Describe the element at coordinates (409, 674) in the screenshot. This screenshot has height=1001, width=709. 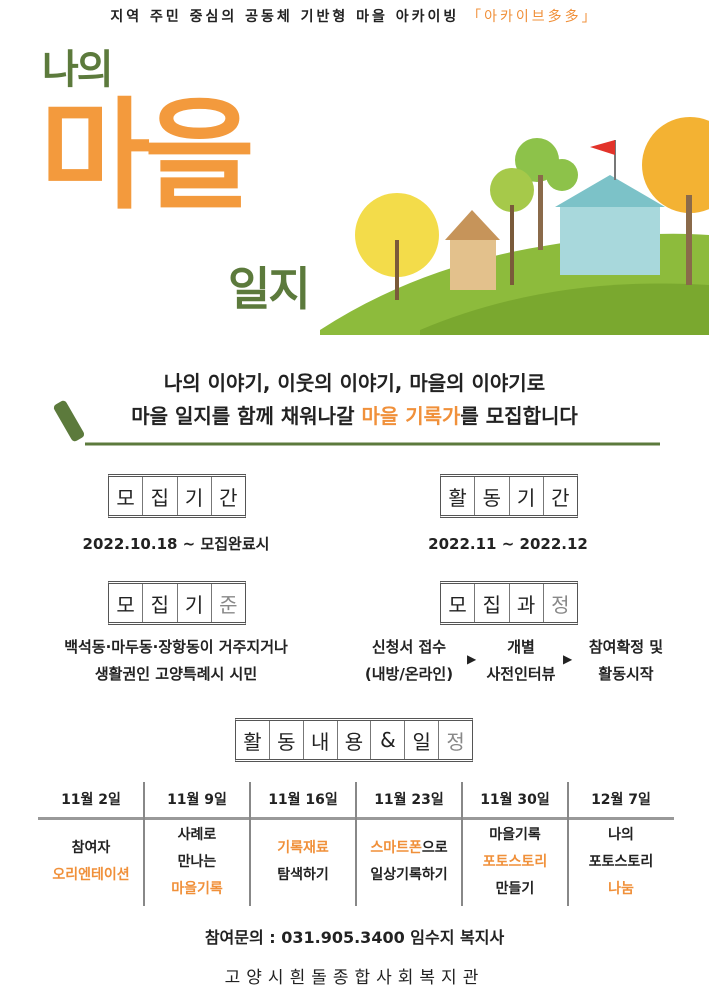
I see `step-line: (내방/온라인)` at that location.